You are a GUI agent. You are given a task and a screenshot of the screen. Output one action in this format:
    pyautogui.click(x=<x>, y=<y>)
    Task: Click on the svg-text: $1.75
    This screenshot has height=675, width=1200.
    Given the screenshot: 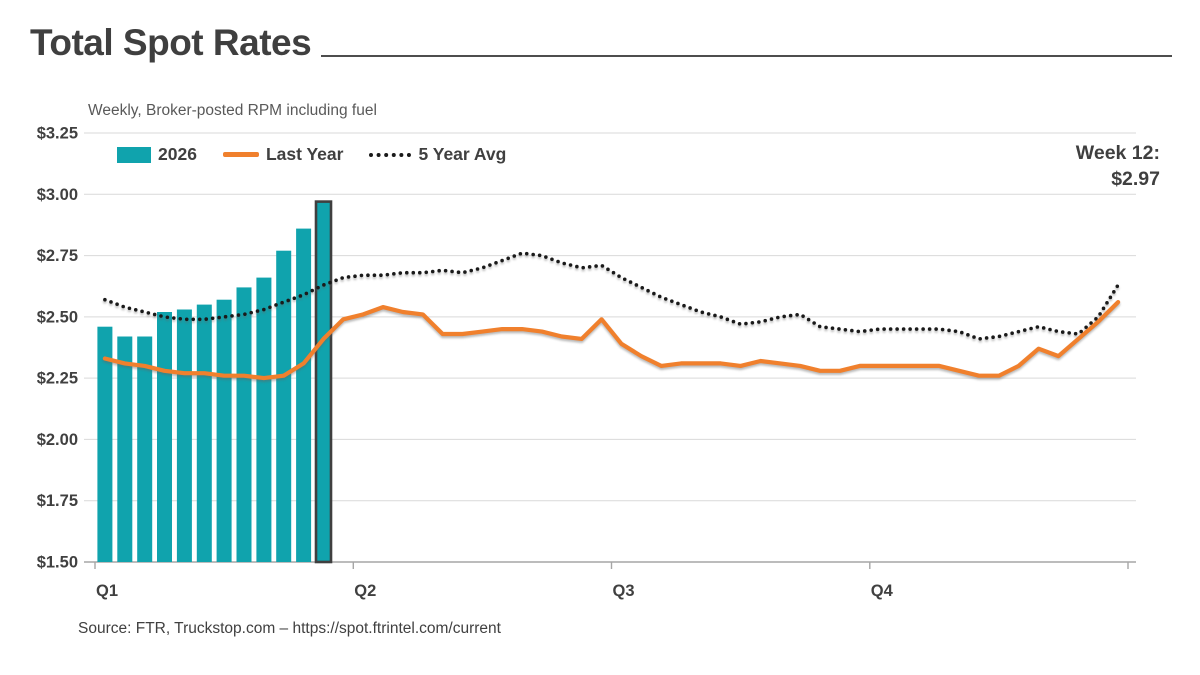 What is the action you would take?
    pyautogui.click(x=57, y=501)
    